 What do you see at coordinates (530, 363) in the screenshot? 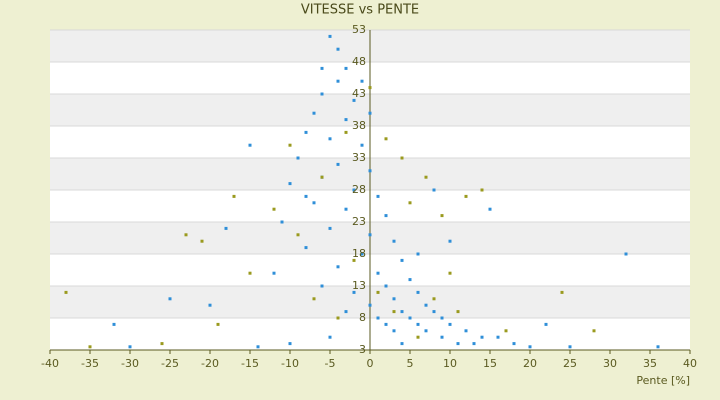
I see `x-tick-label: 20` at bounding box center [530, 363].